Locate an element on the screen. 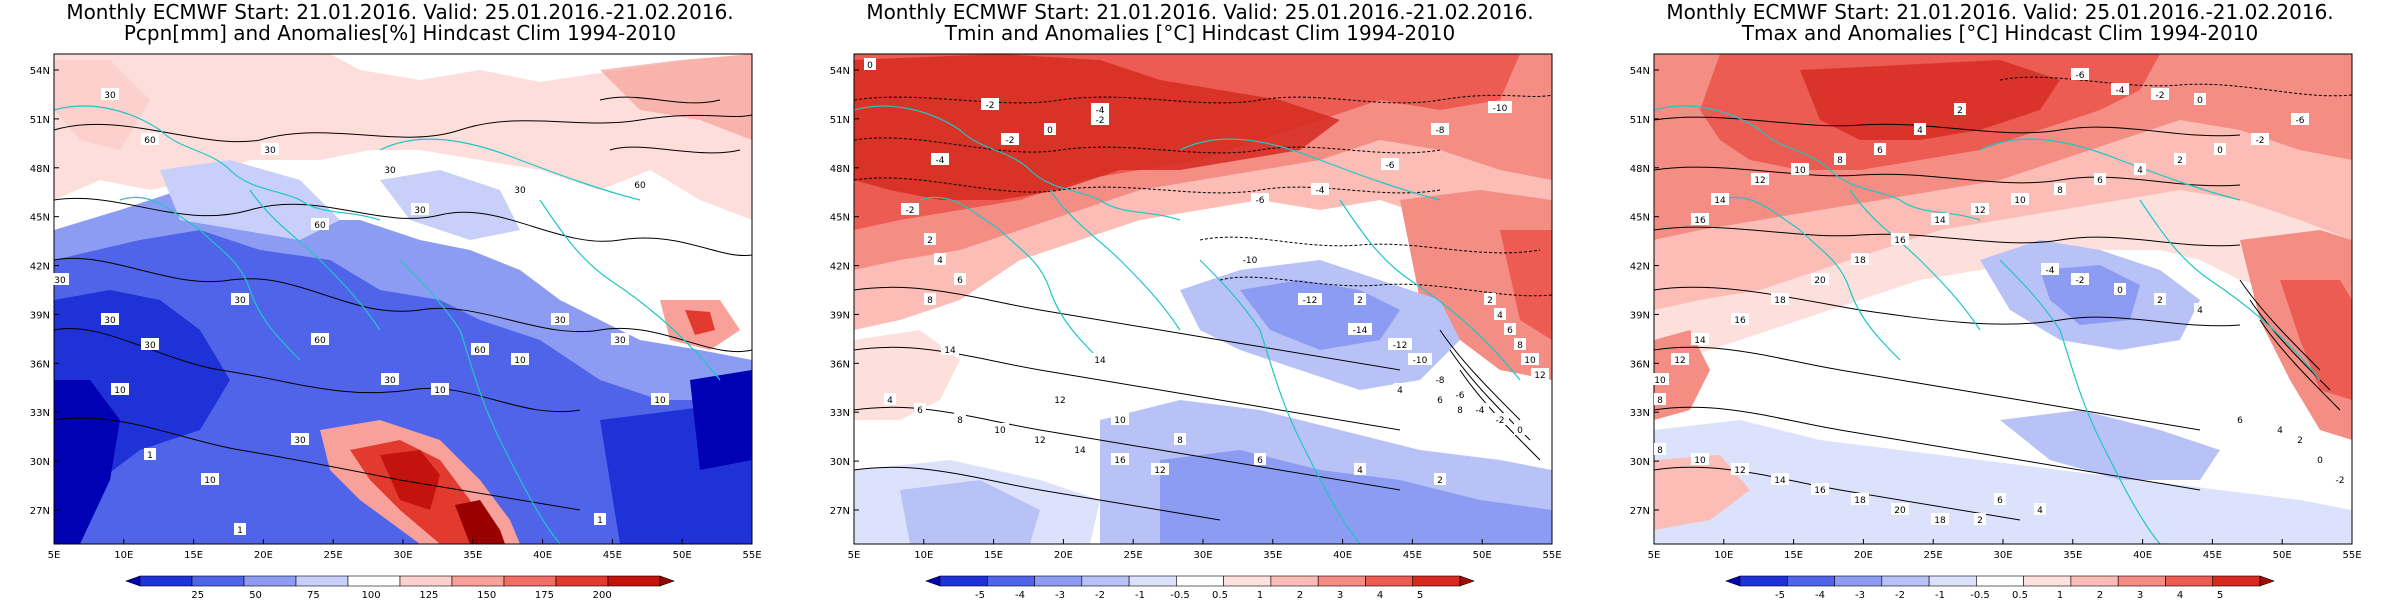 The width and height of the screenshot is (2400, 600). contour-value-label: 2 is located at coordinates (1980, 521).